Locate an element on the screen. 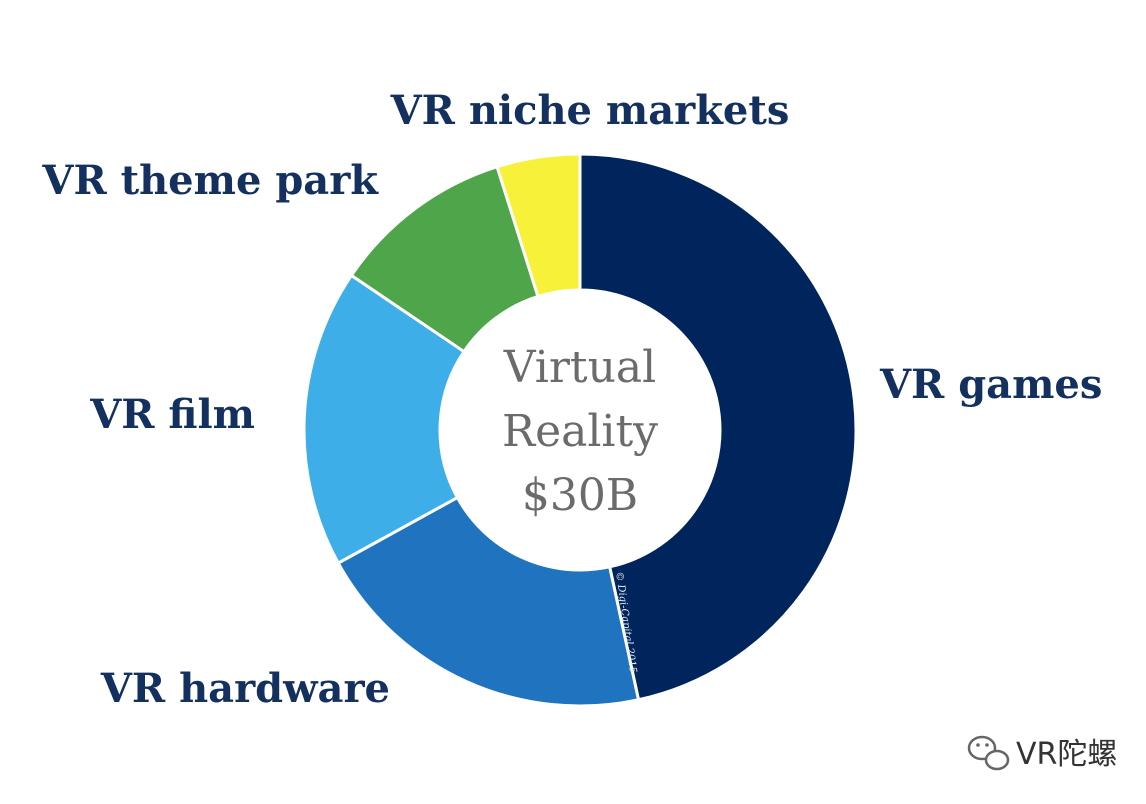  center-label-line-2: Reality is located at coordinates (580, 431).